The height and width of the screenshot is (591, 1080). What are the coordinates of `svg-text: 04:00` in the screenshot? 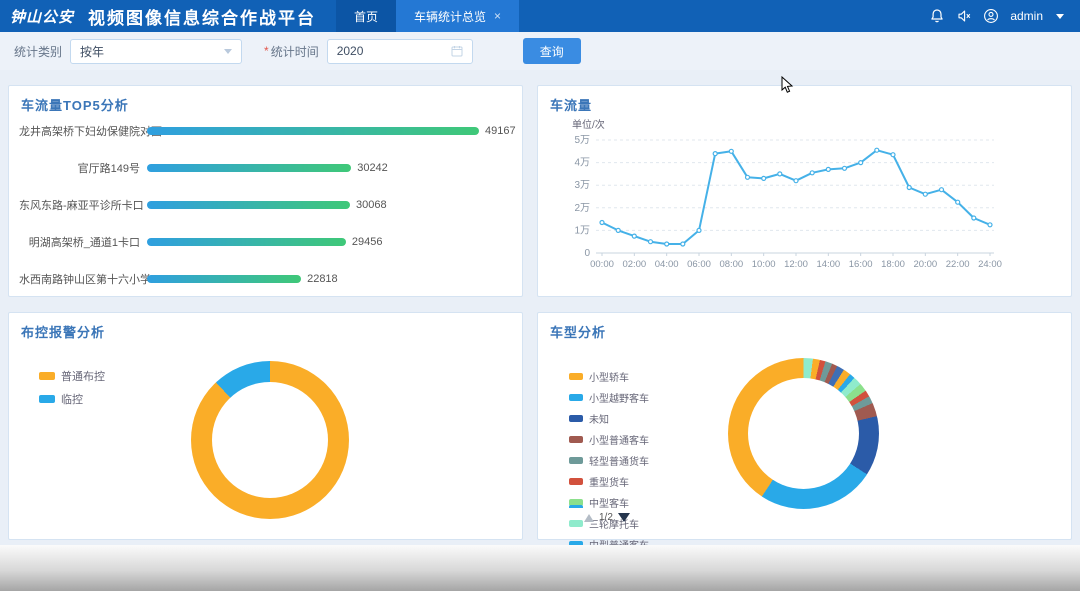 It's located at (667, 264).